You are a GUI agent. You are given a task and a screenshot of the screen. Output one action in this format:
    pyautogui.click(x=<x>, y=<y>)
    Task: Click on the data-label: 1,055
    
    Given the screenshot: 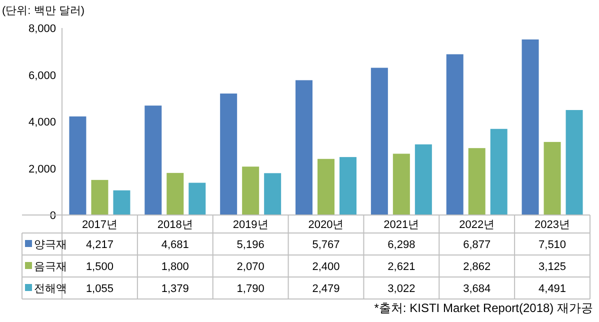 What is the action you would take?
    pyautogui.click(x=100, y=289)
    